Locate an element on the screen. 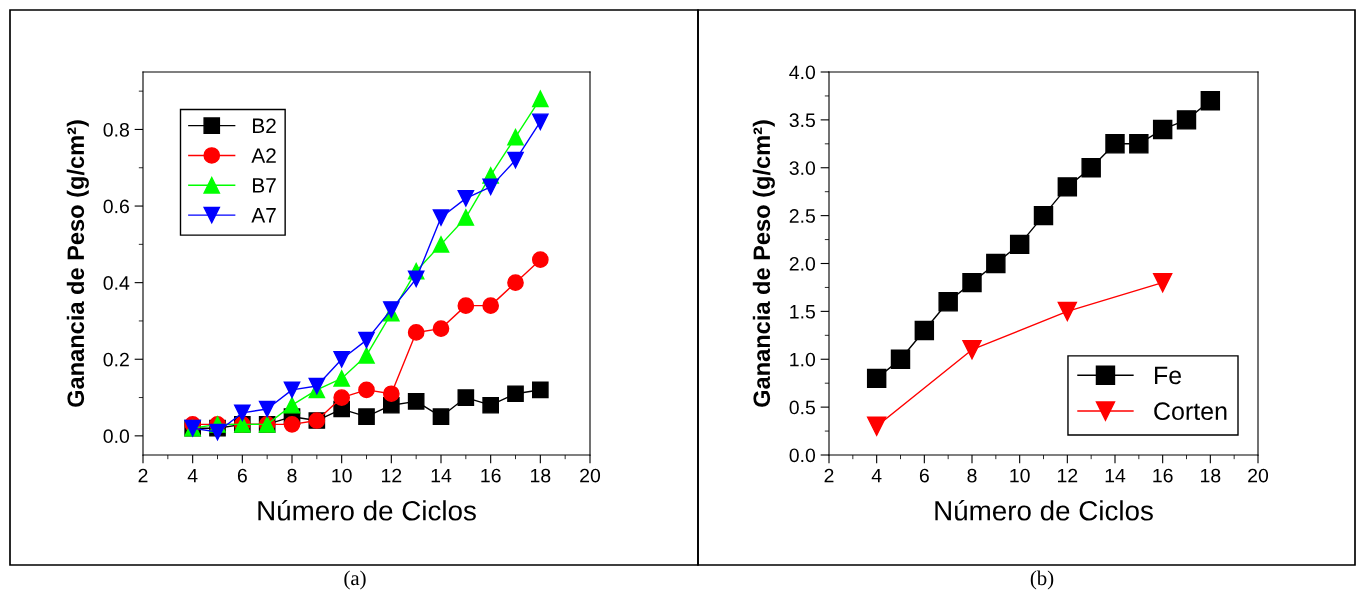  legend-label: A7 is located at coordinates (263, 215).